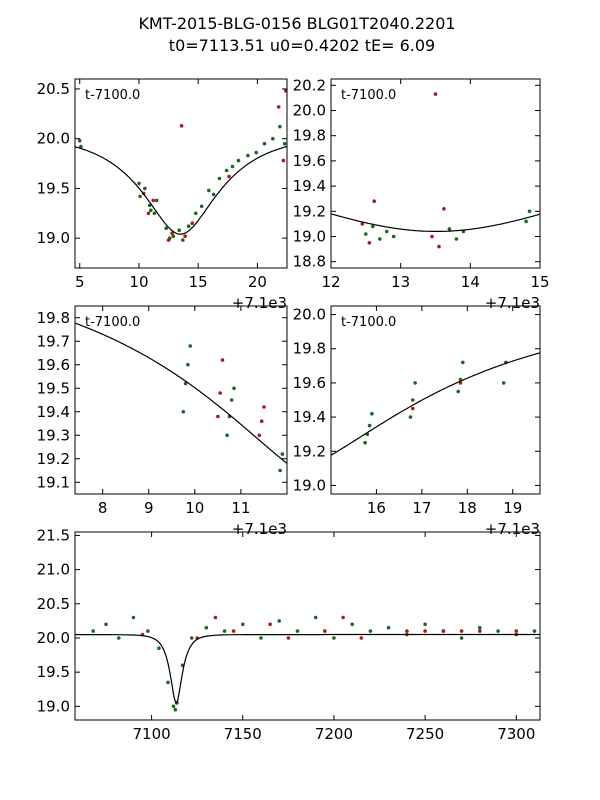 The image size is (600, 800). Describe the element at coordinates (151, 734) in the screenshot. I see `x-tick-label: 7100` at that location.